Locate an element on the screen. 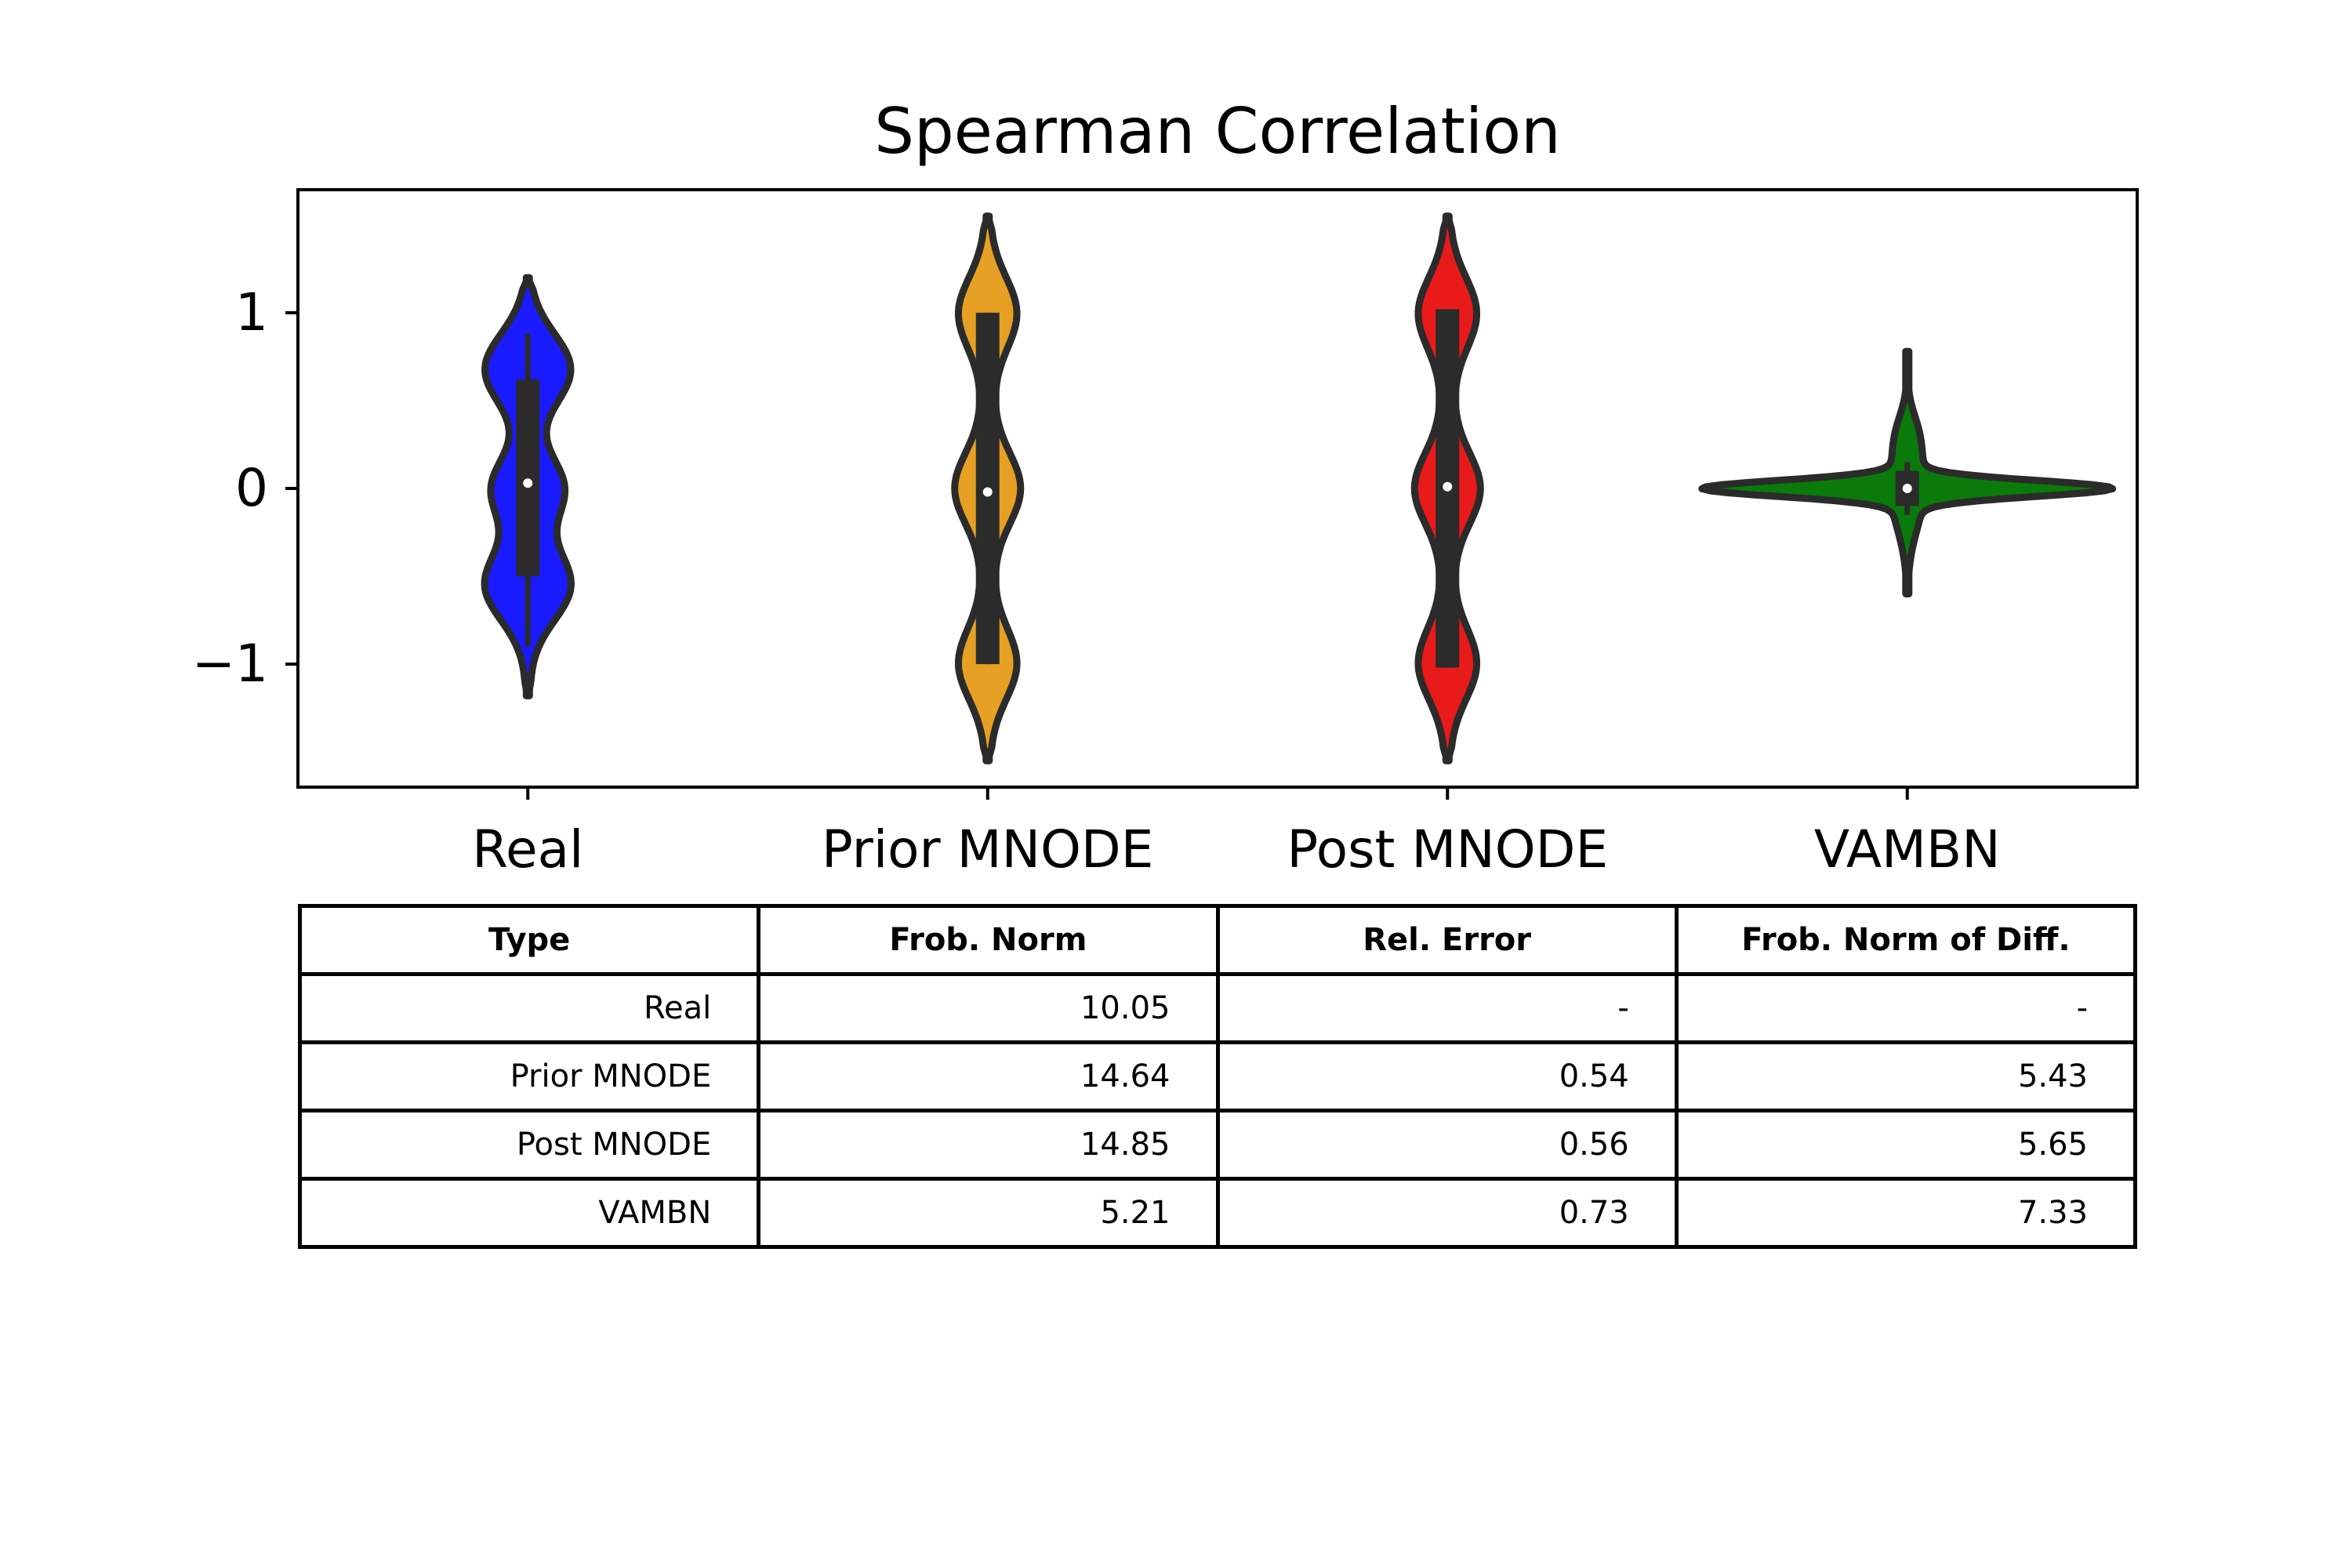  table-header-frob-norm-diff: Frob. Norm of Diff. is located at coordinates (1906, 940).